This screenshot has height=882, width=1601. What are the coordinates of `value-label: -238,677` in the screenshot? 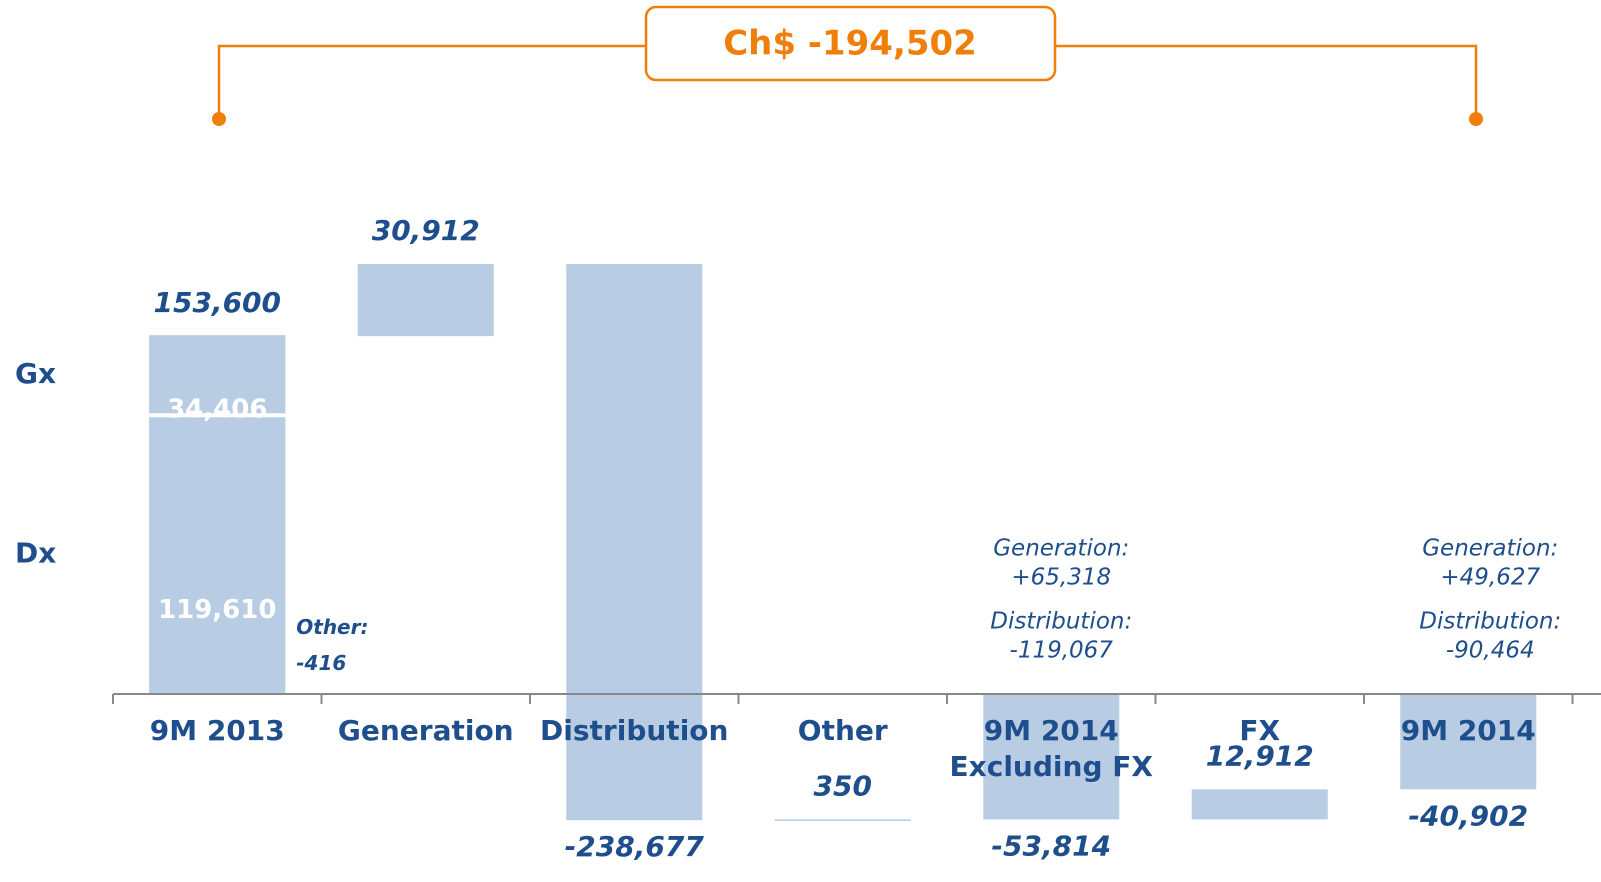 It's located at (635, 846).